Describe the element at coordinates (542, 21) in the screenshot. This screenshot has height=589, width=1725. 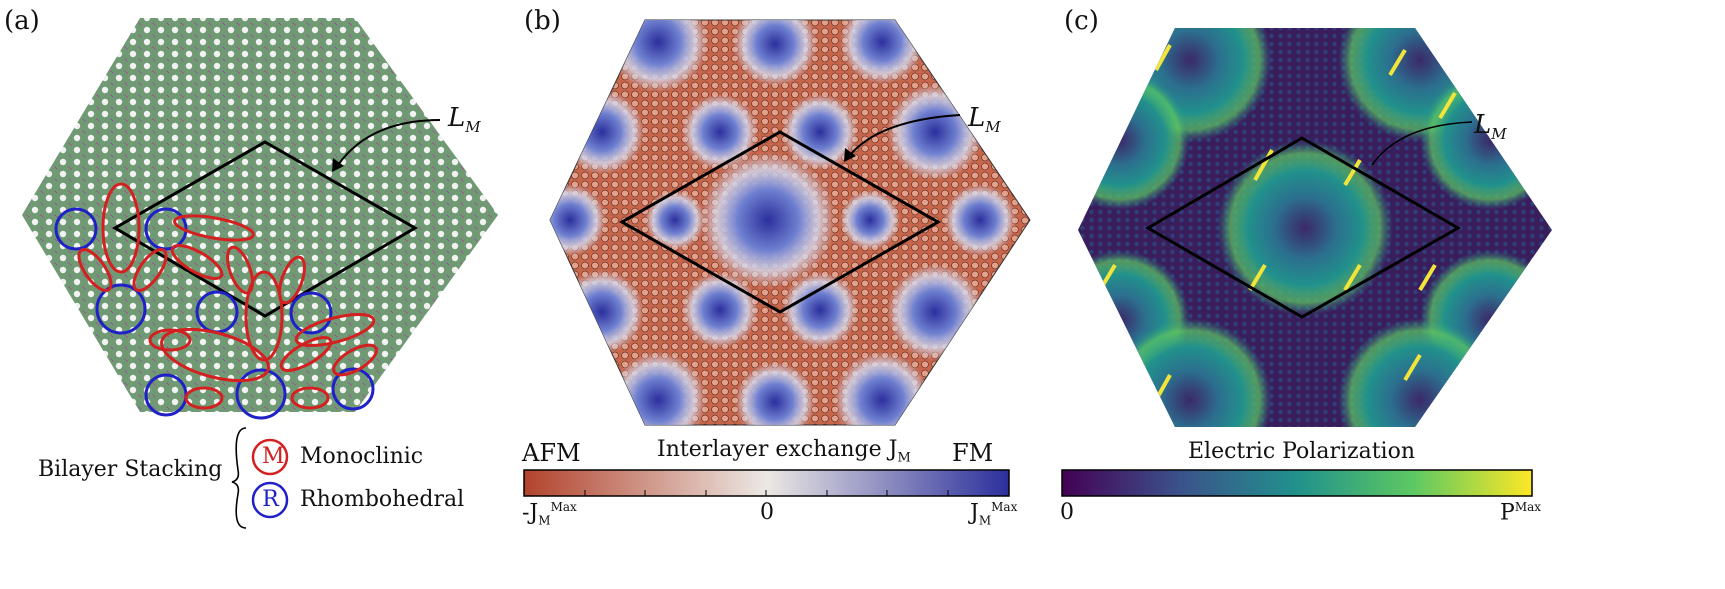
I see `panel-b-label: (b)` at that location.